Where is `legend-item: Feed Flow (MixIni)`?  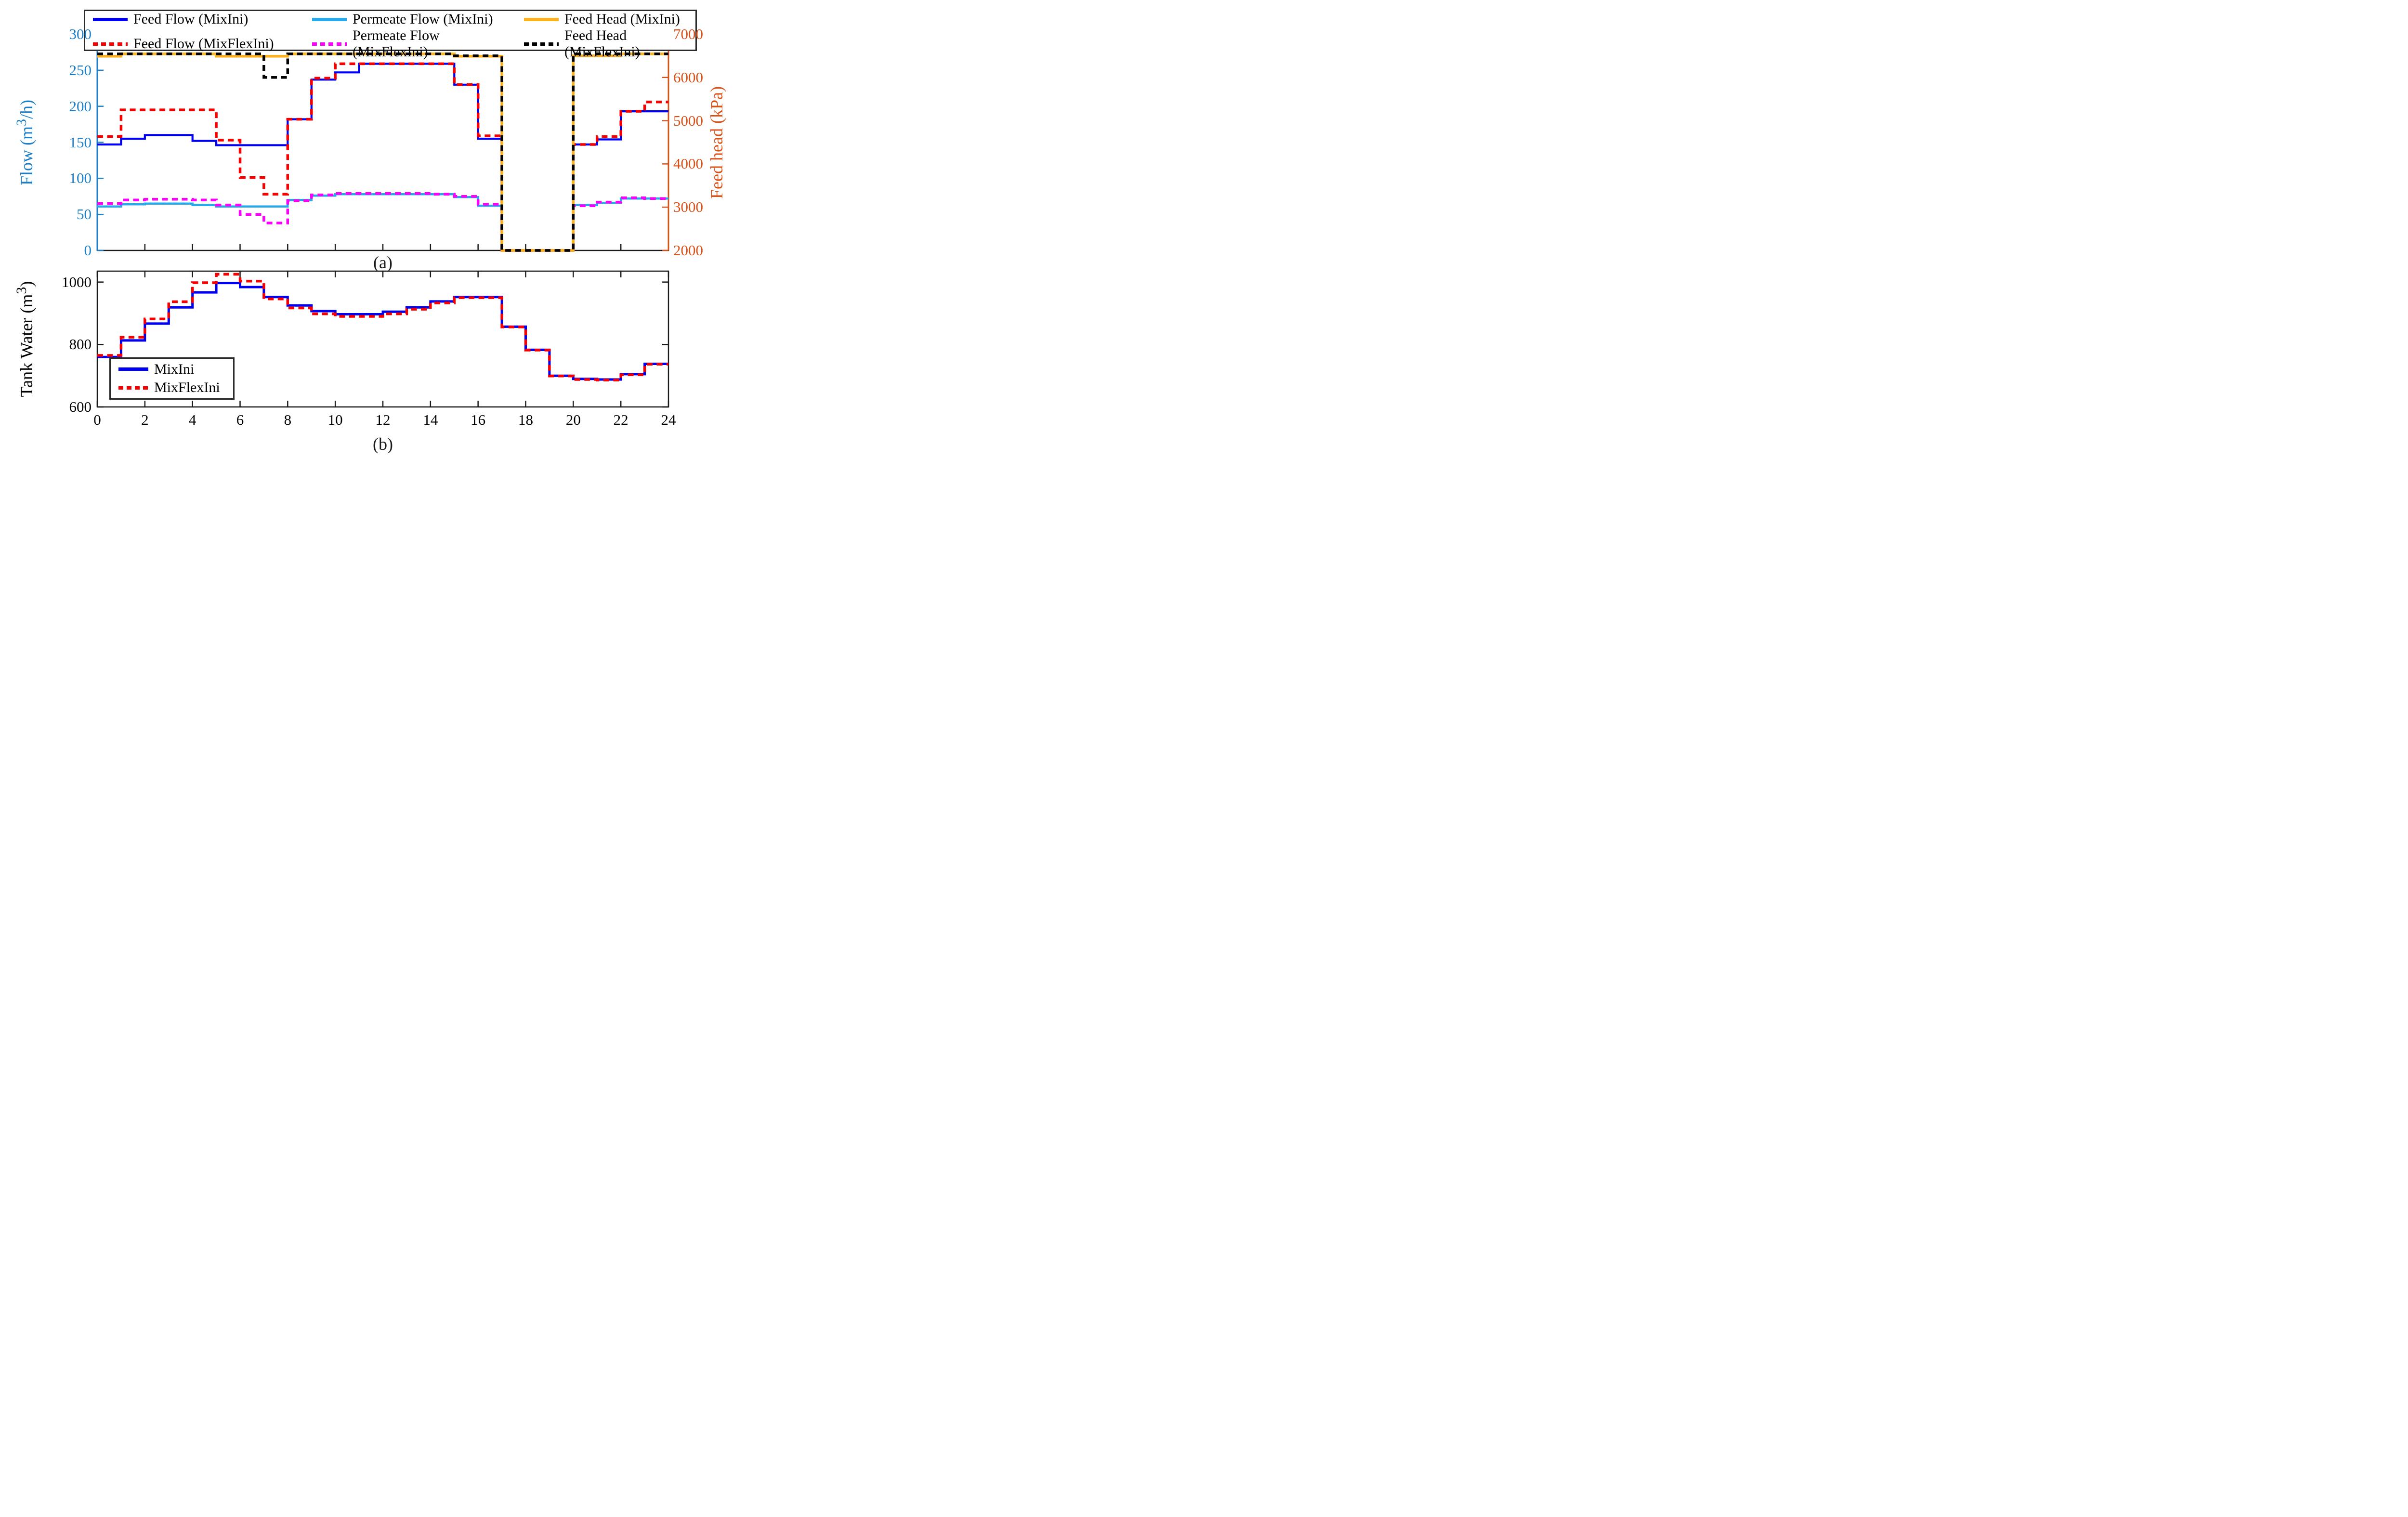
legend-item: Feed Flow (MixIni) is located at coordinates (194, 19).